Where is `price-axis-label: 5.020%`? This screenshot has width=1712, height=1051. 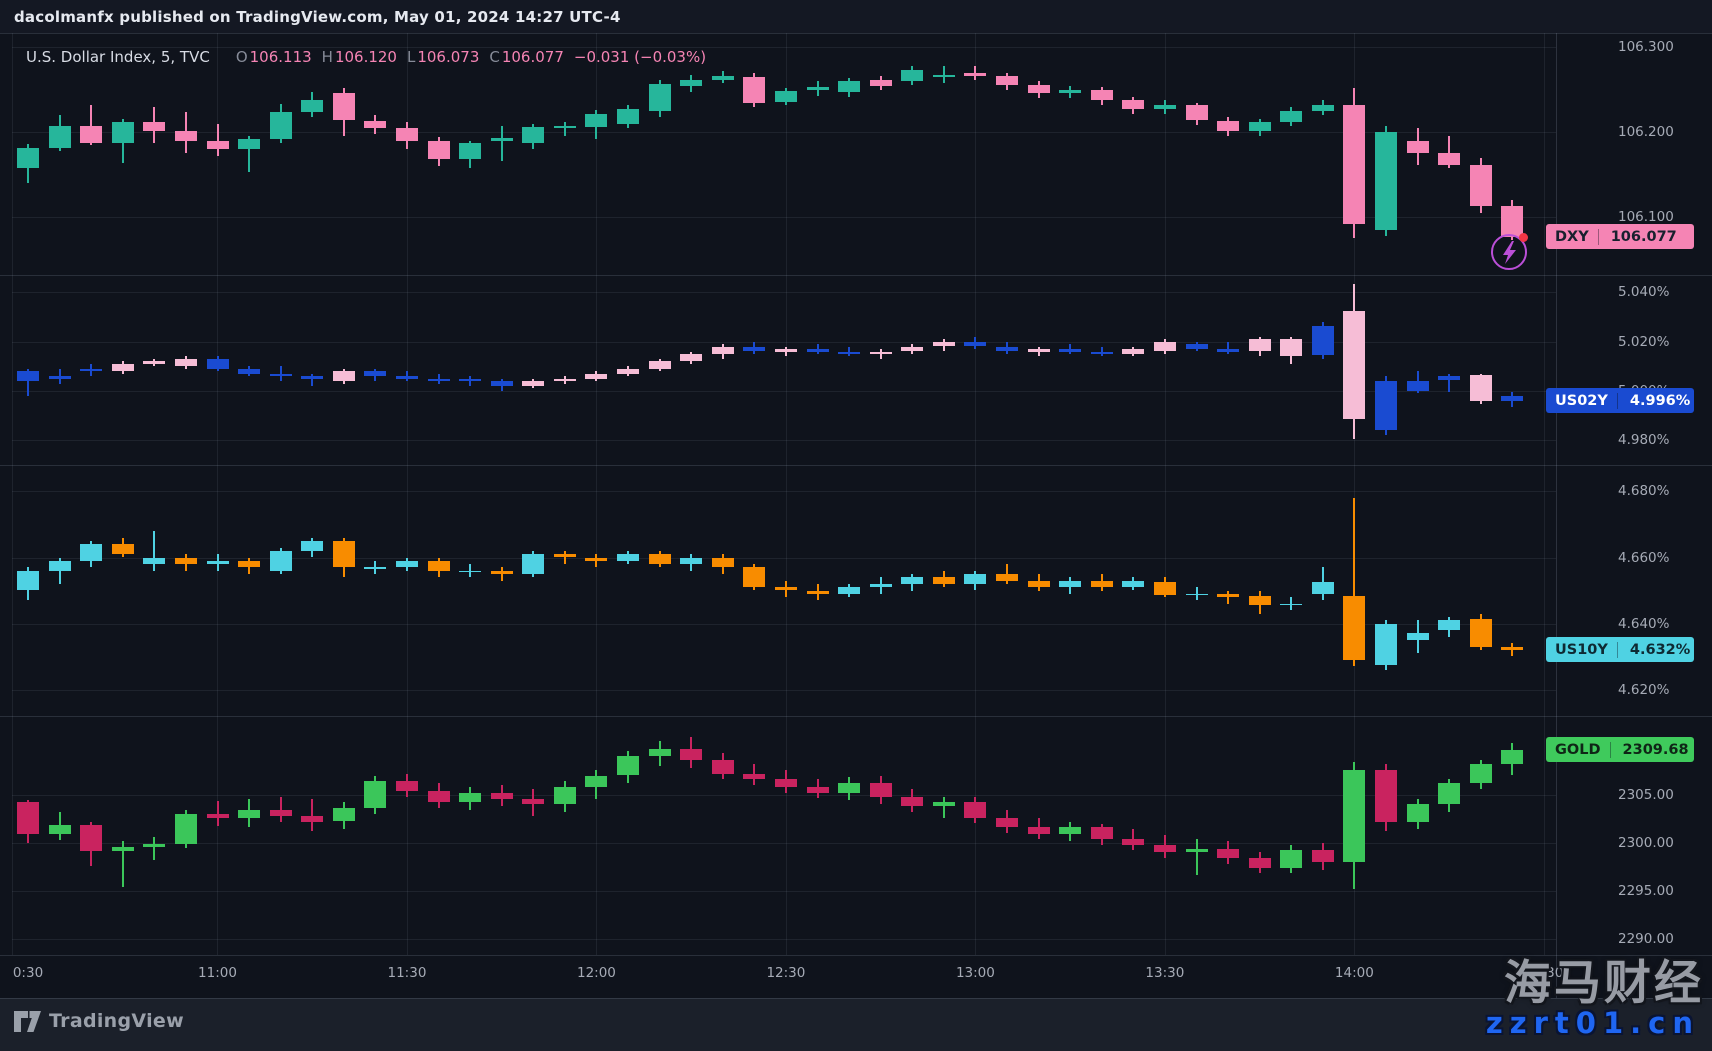 price-axis-label: 5.020% is located at coordinates (1644, 341).